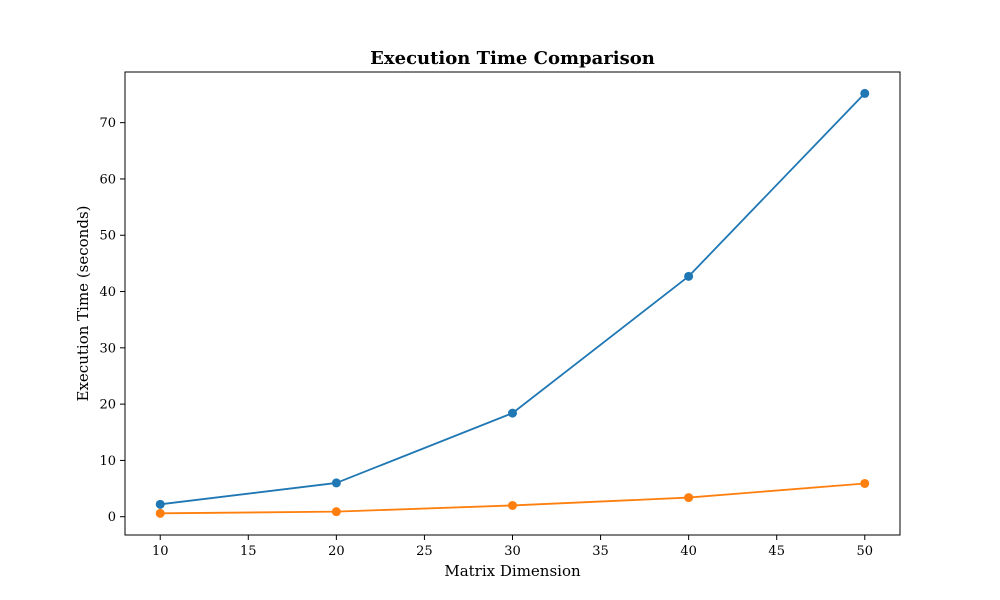 This screenshot has width=1000, height=600. I want to click on x-tick-label: 50, so click(864, 551).